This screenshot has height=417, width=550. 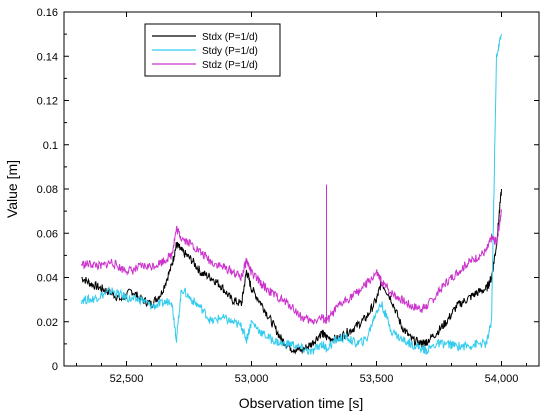 I want to click on y-tick-label: 0.12, so click(x=47, y=102).